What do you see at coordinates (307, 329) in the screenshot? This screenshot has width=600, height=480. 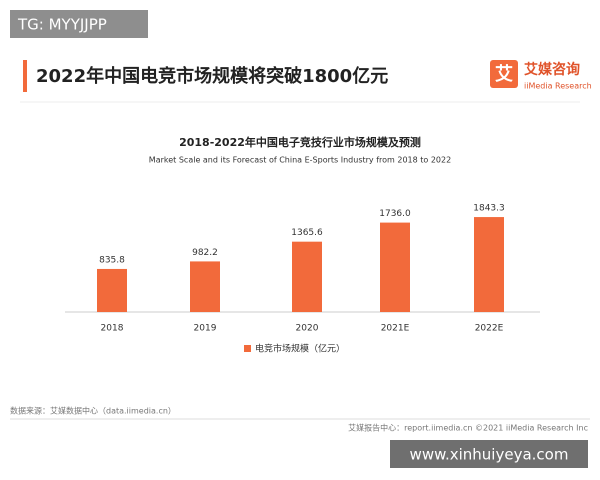 I see `x-tick-label: 2020` at bounding box center [307, 329].